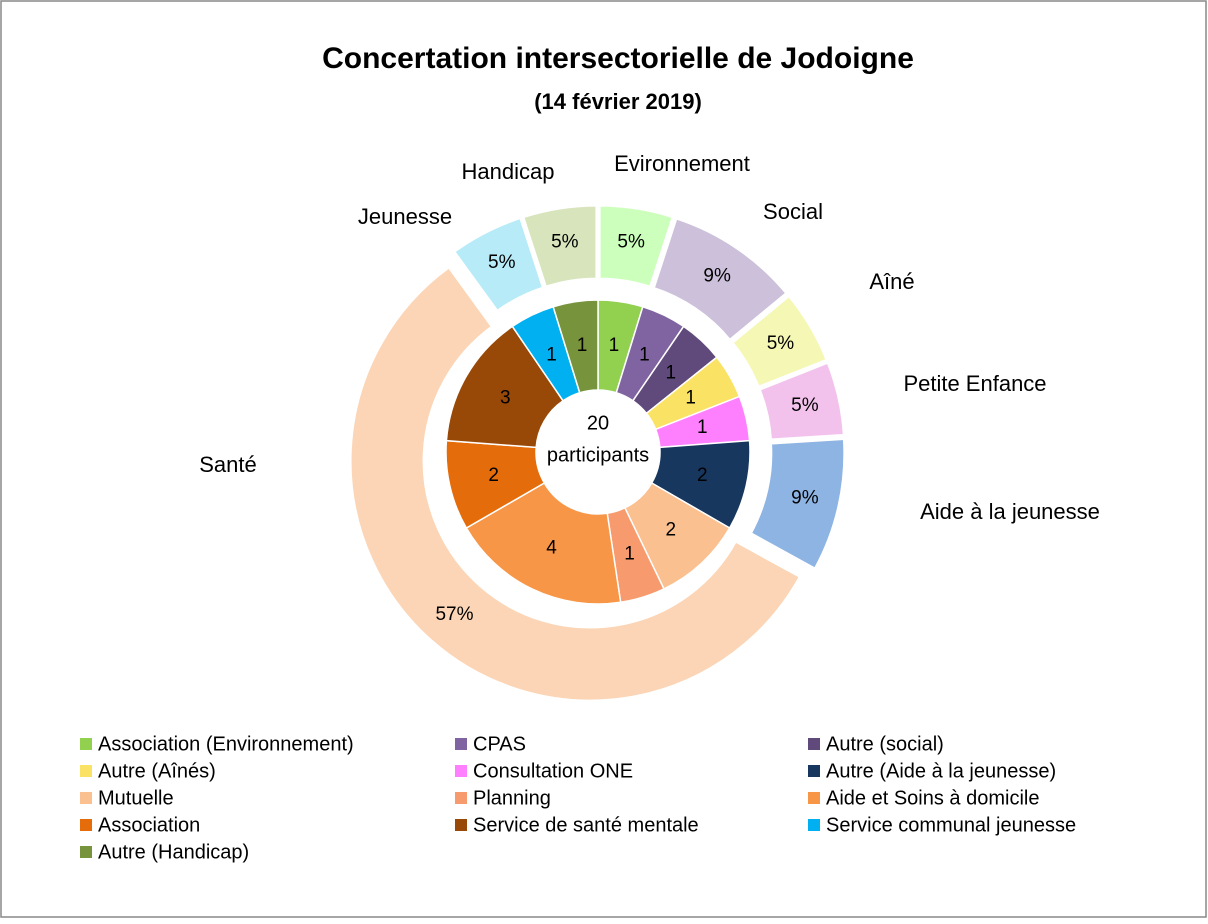 The width and height of the screenshot is (1208, 924). Describe the element at coordinates (553, 771) in the screenshot. I see `legend-label: Consultation ONE` at that location.